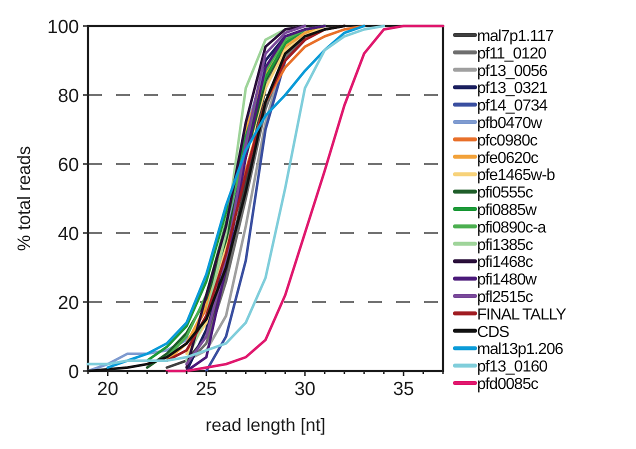 The image size is (636, 449). Describe the element at coordinates (510, 123) in the screenshot. I see `legend-label: pfb0470w` at that location.